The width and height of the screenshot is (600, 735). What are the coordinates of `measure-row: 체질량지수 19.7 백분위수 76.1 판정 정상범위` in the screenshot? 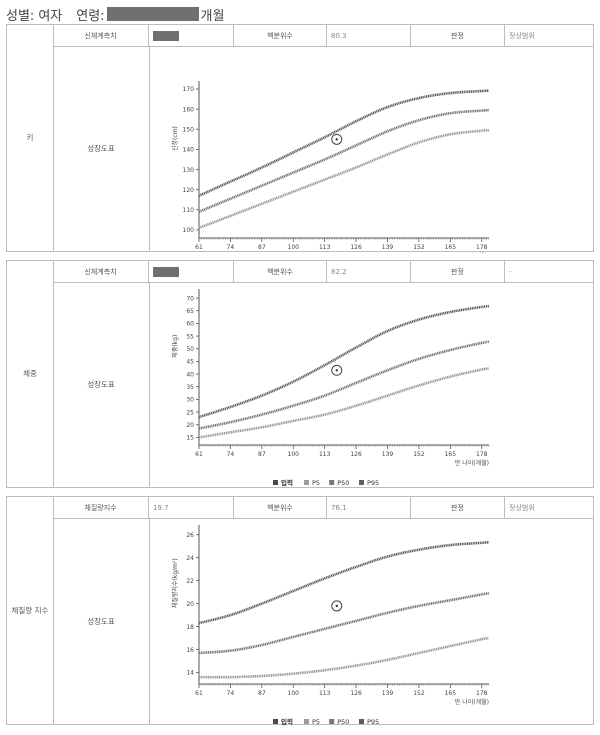 It's located at (323, 508).